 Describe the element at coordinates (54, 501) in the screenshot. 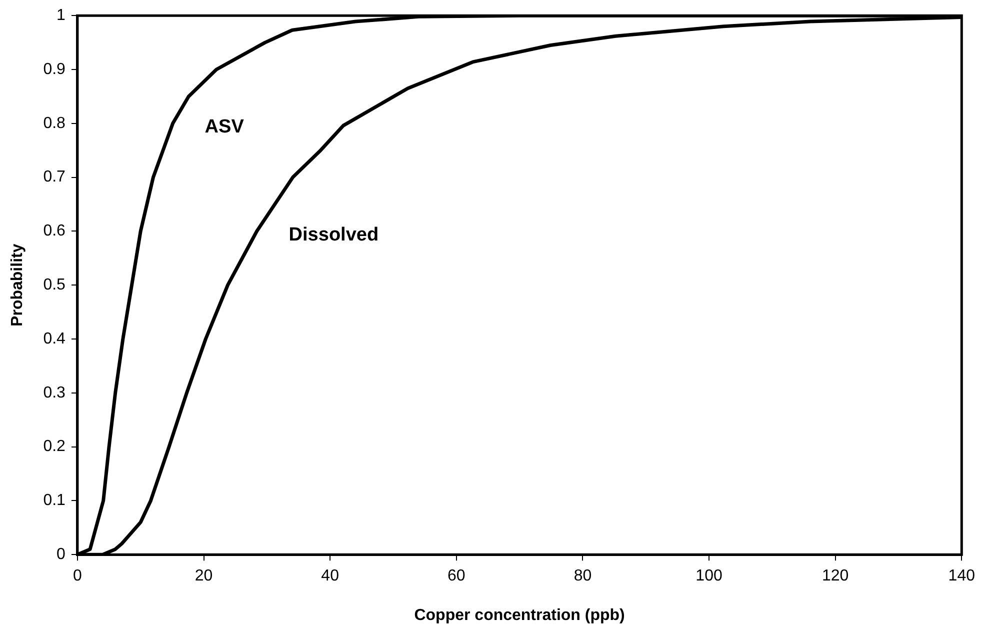

I see `y-tick-label: 0.1` at that location.